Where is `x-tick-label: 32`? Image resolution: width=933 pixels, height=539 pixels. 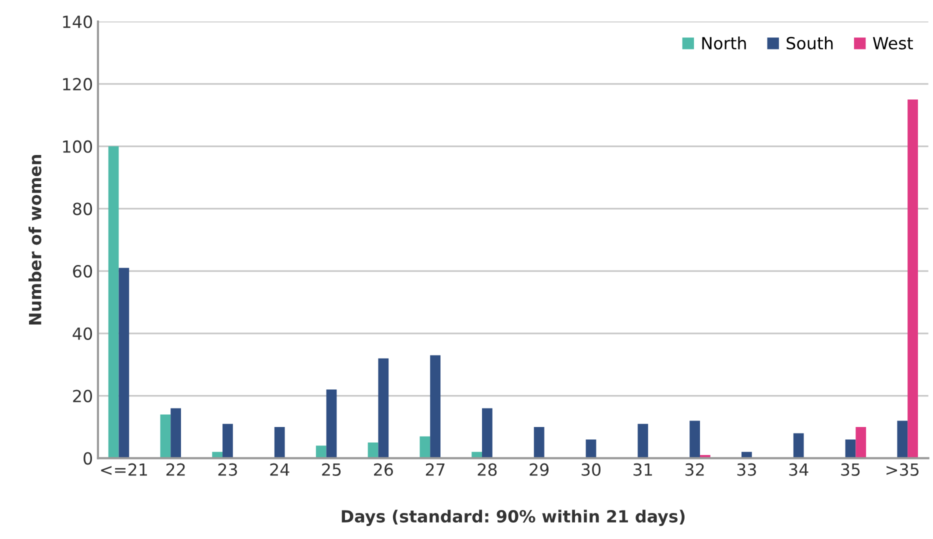 x-tick-label: 32 is located at coordinates (694, 469).